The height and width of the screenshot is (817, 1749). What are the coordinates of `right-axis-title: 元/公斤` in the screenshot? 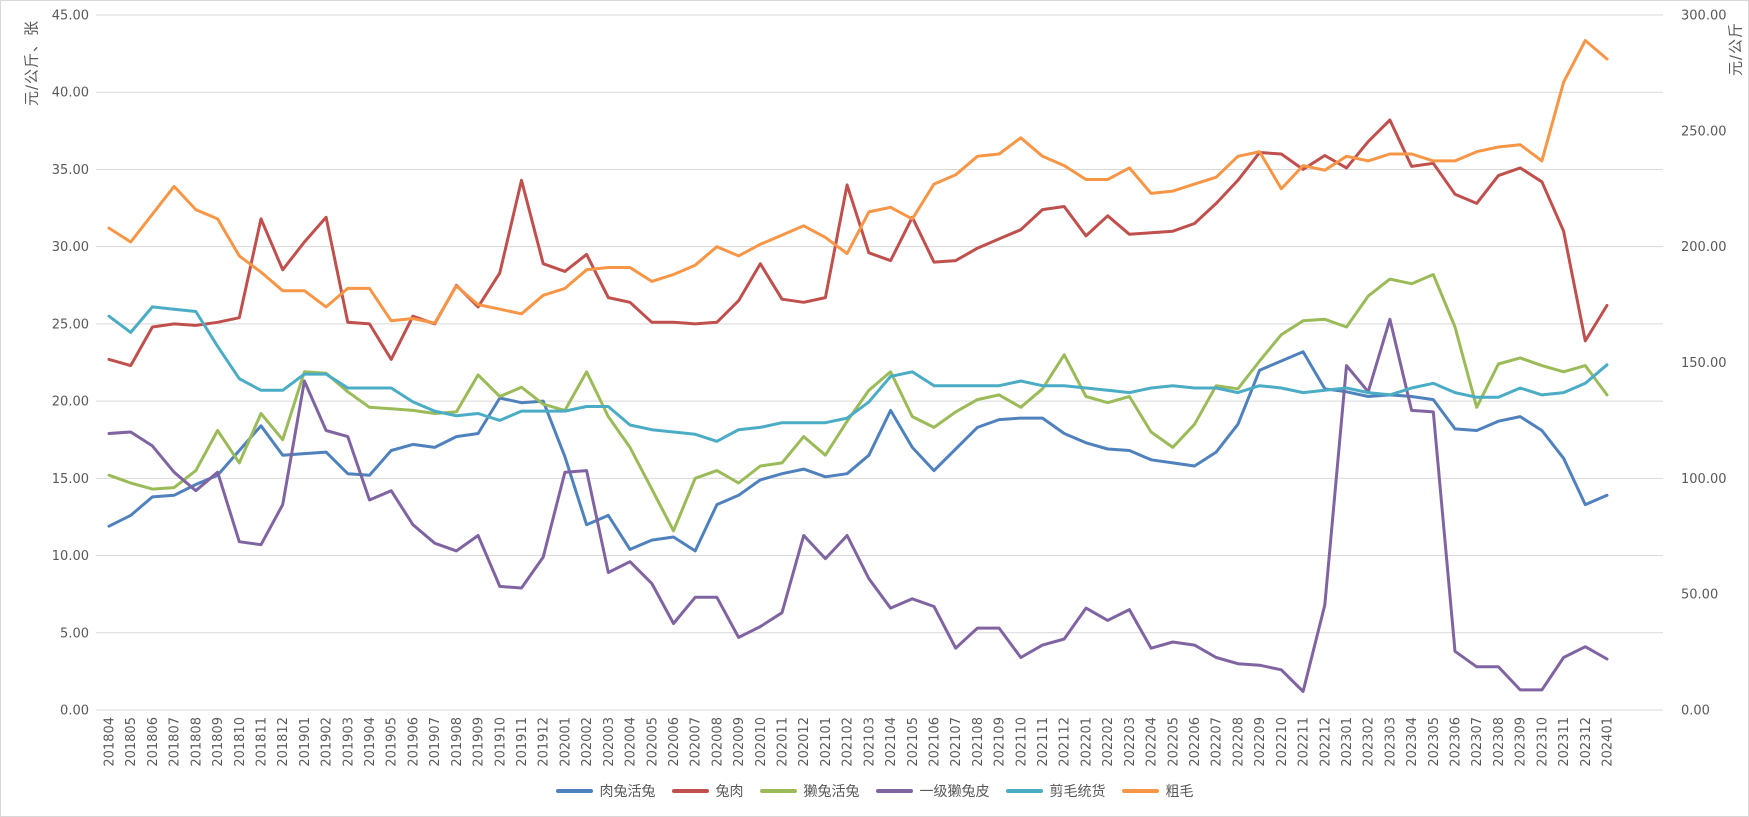 It's located at (1735, 49).